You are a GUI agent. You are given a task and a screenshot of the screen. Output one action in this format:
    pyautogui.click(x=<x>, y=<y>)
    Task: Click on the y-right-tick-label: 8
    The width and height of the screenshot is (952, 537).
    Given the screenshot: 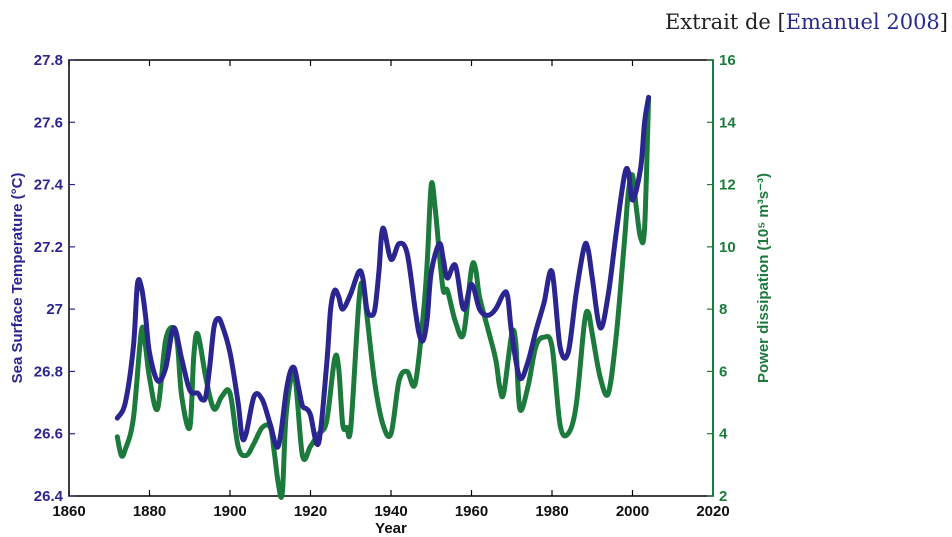 What is the action you would take?
    pyautogui.click(x=723, y=309)
    